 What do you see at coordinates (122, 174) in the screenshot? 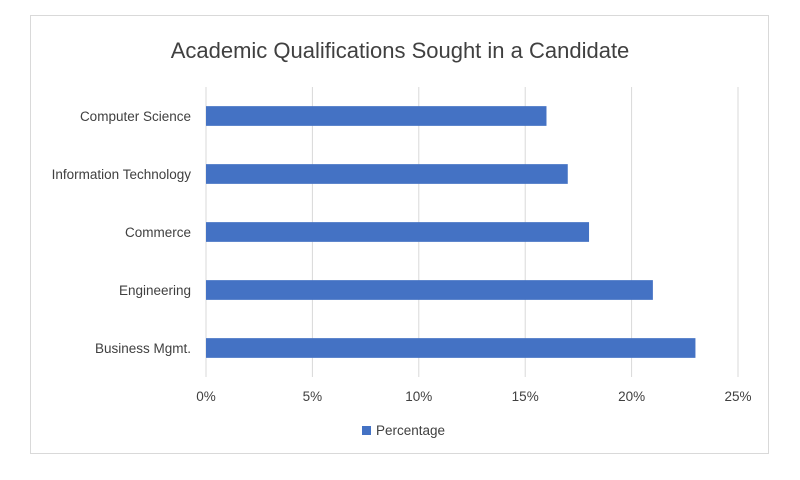
I see `category-label: Information Technology` at bounding box center [122, 174].